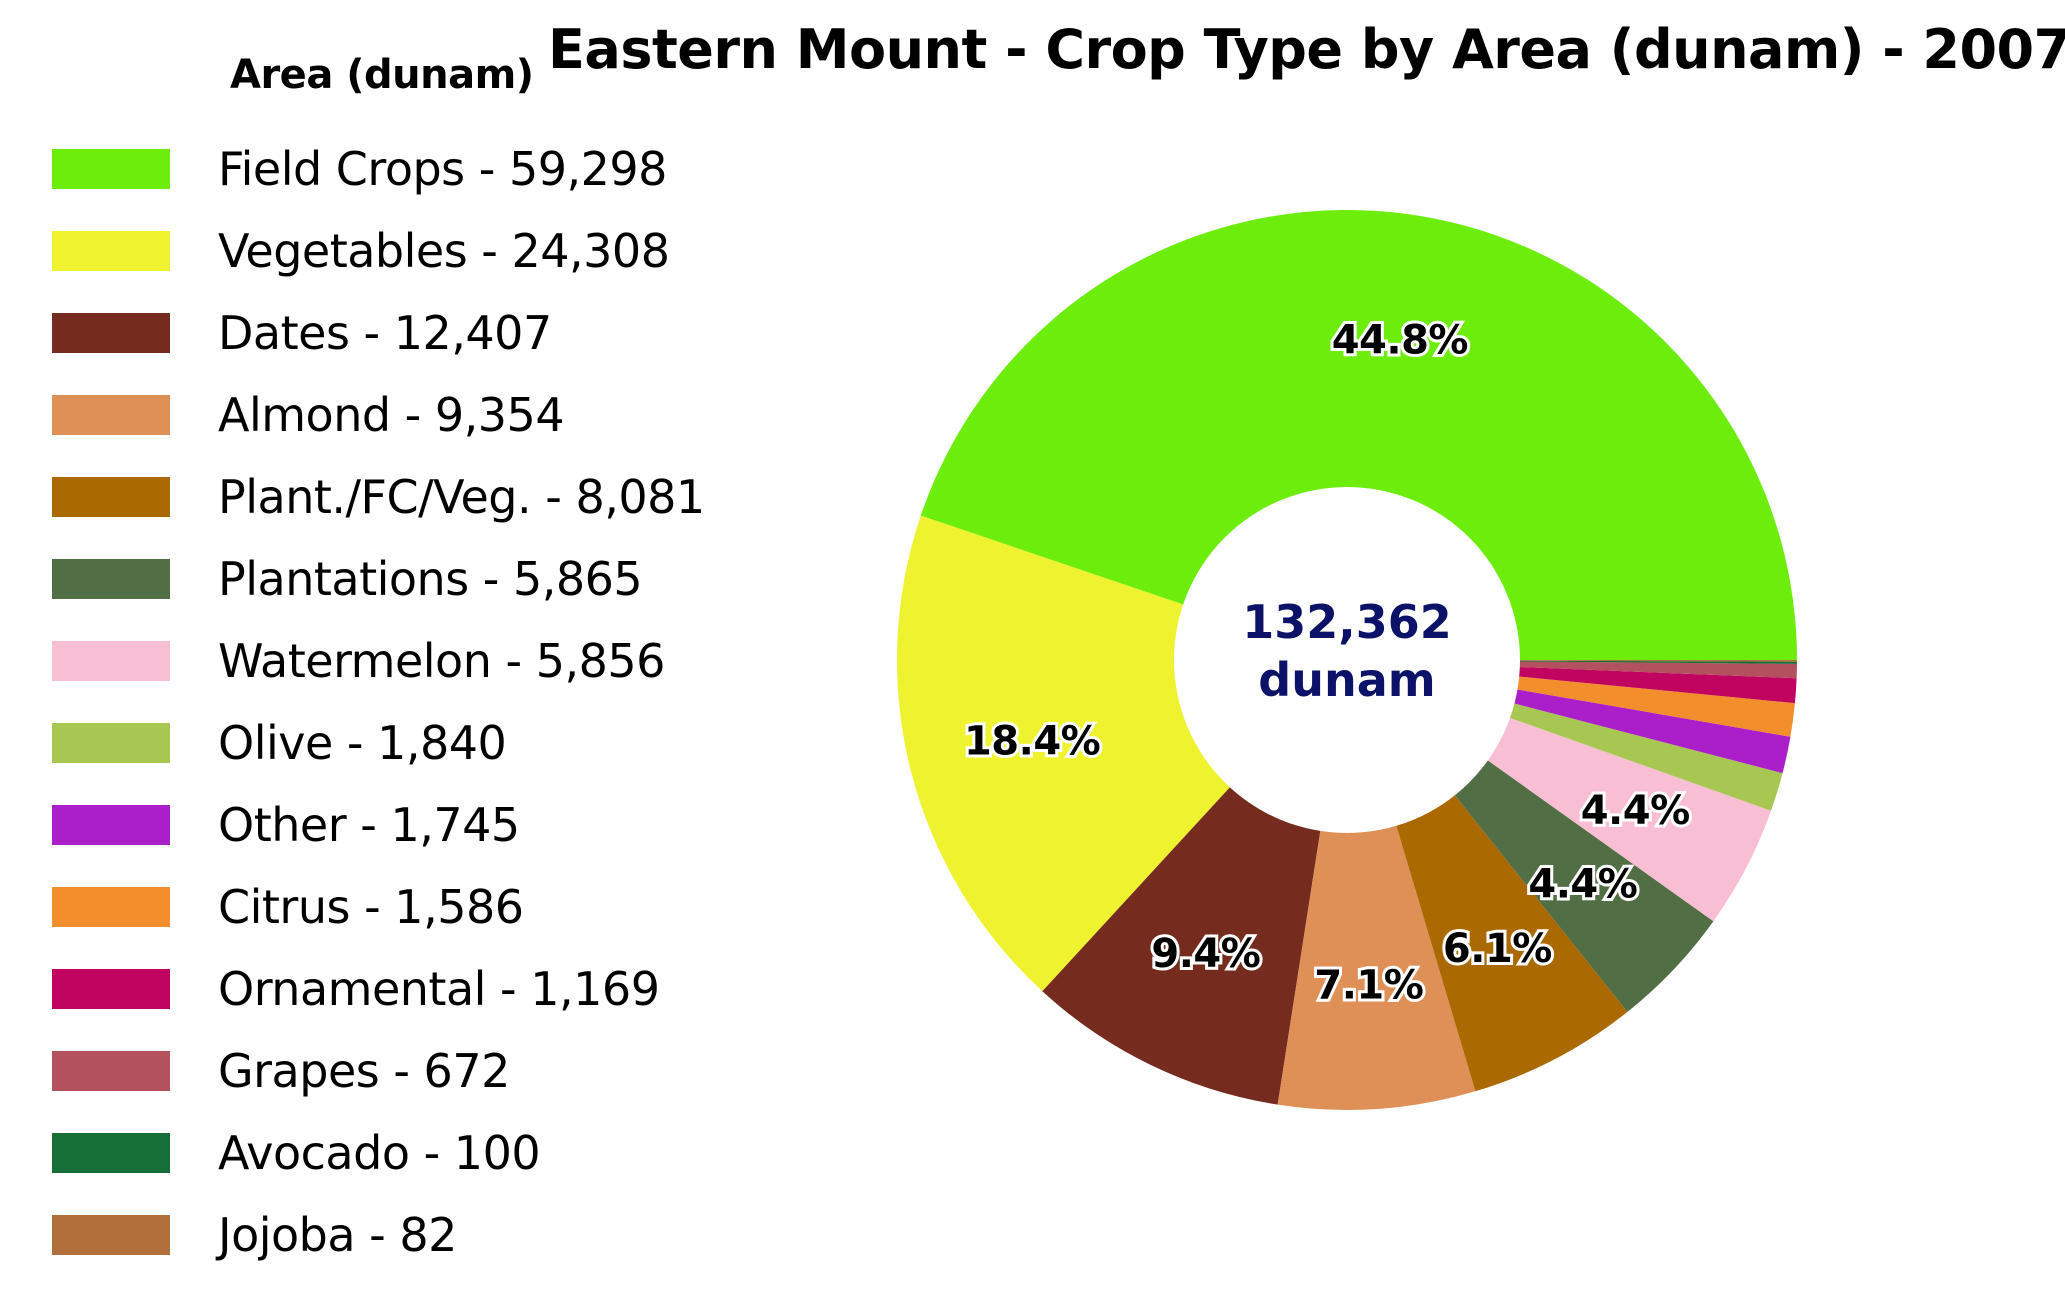 The image size is (2065, 1296). Describe the element at coordinates (444, 251) in the screenshot. I see `legend-label: Vegetables - 24,308` at that location.